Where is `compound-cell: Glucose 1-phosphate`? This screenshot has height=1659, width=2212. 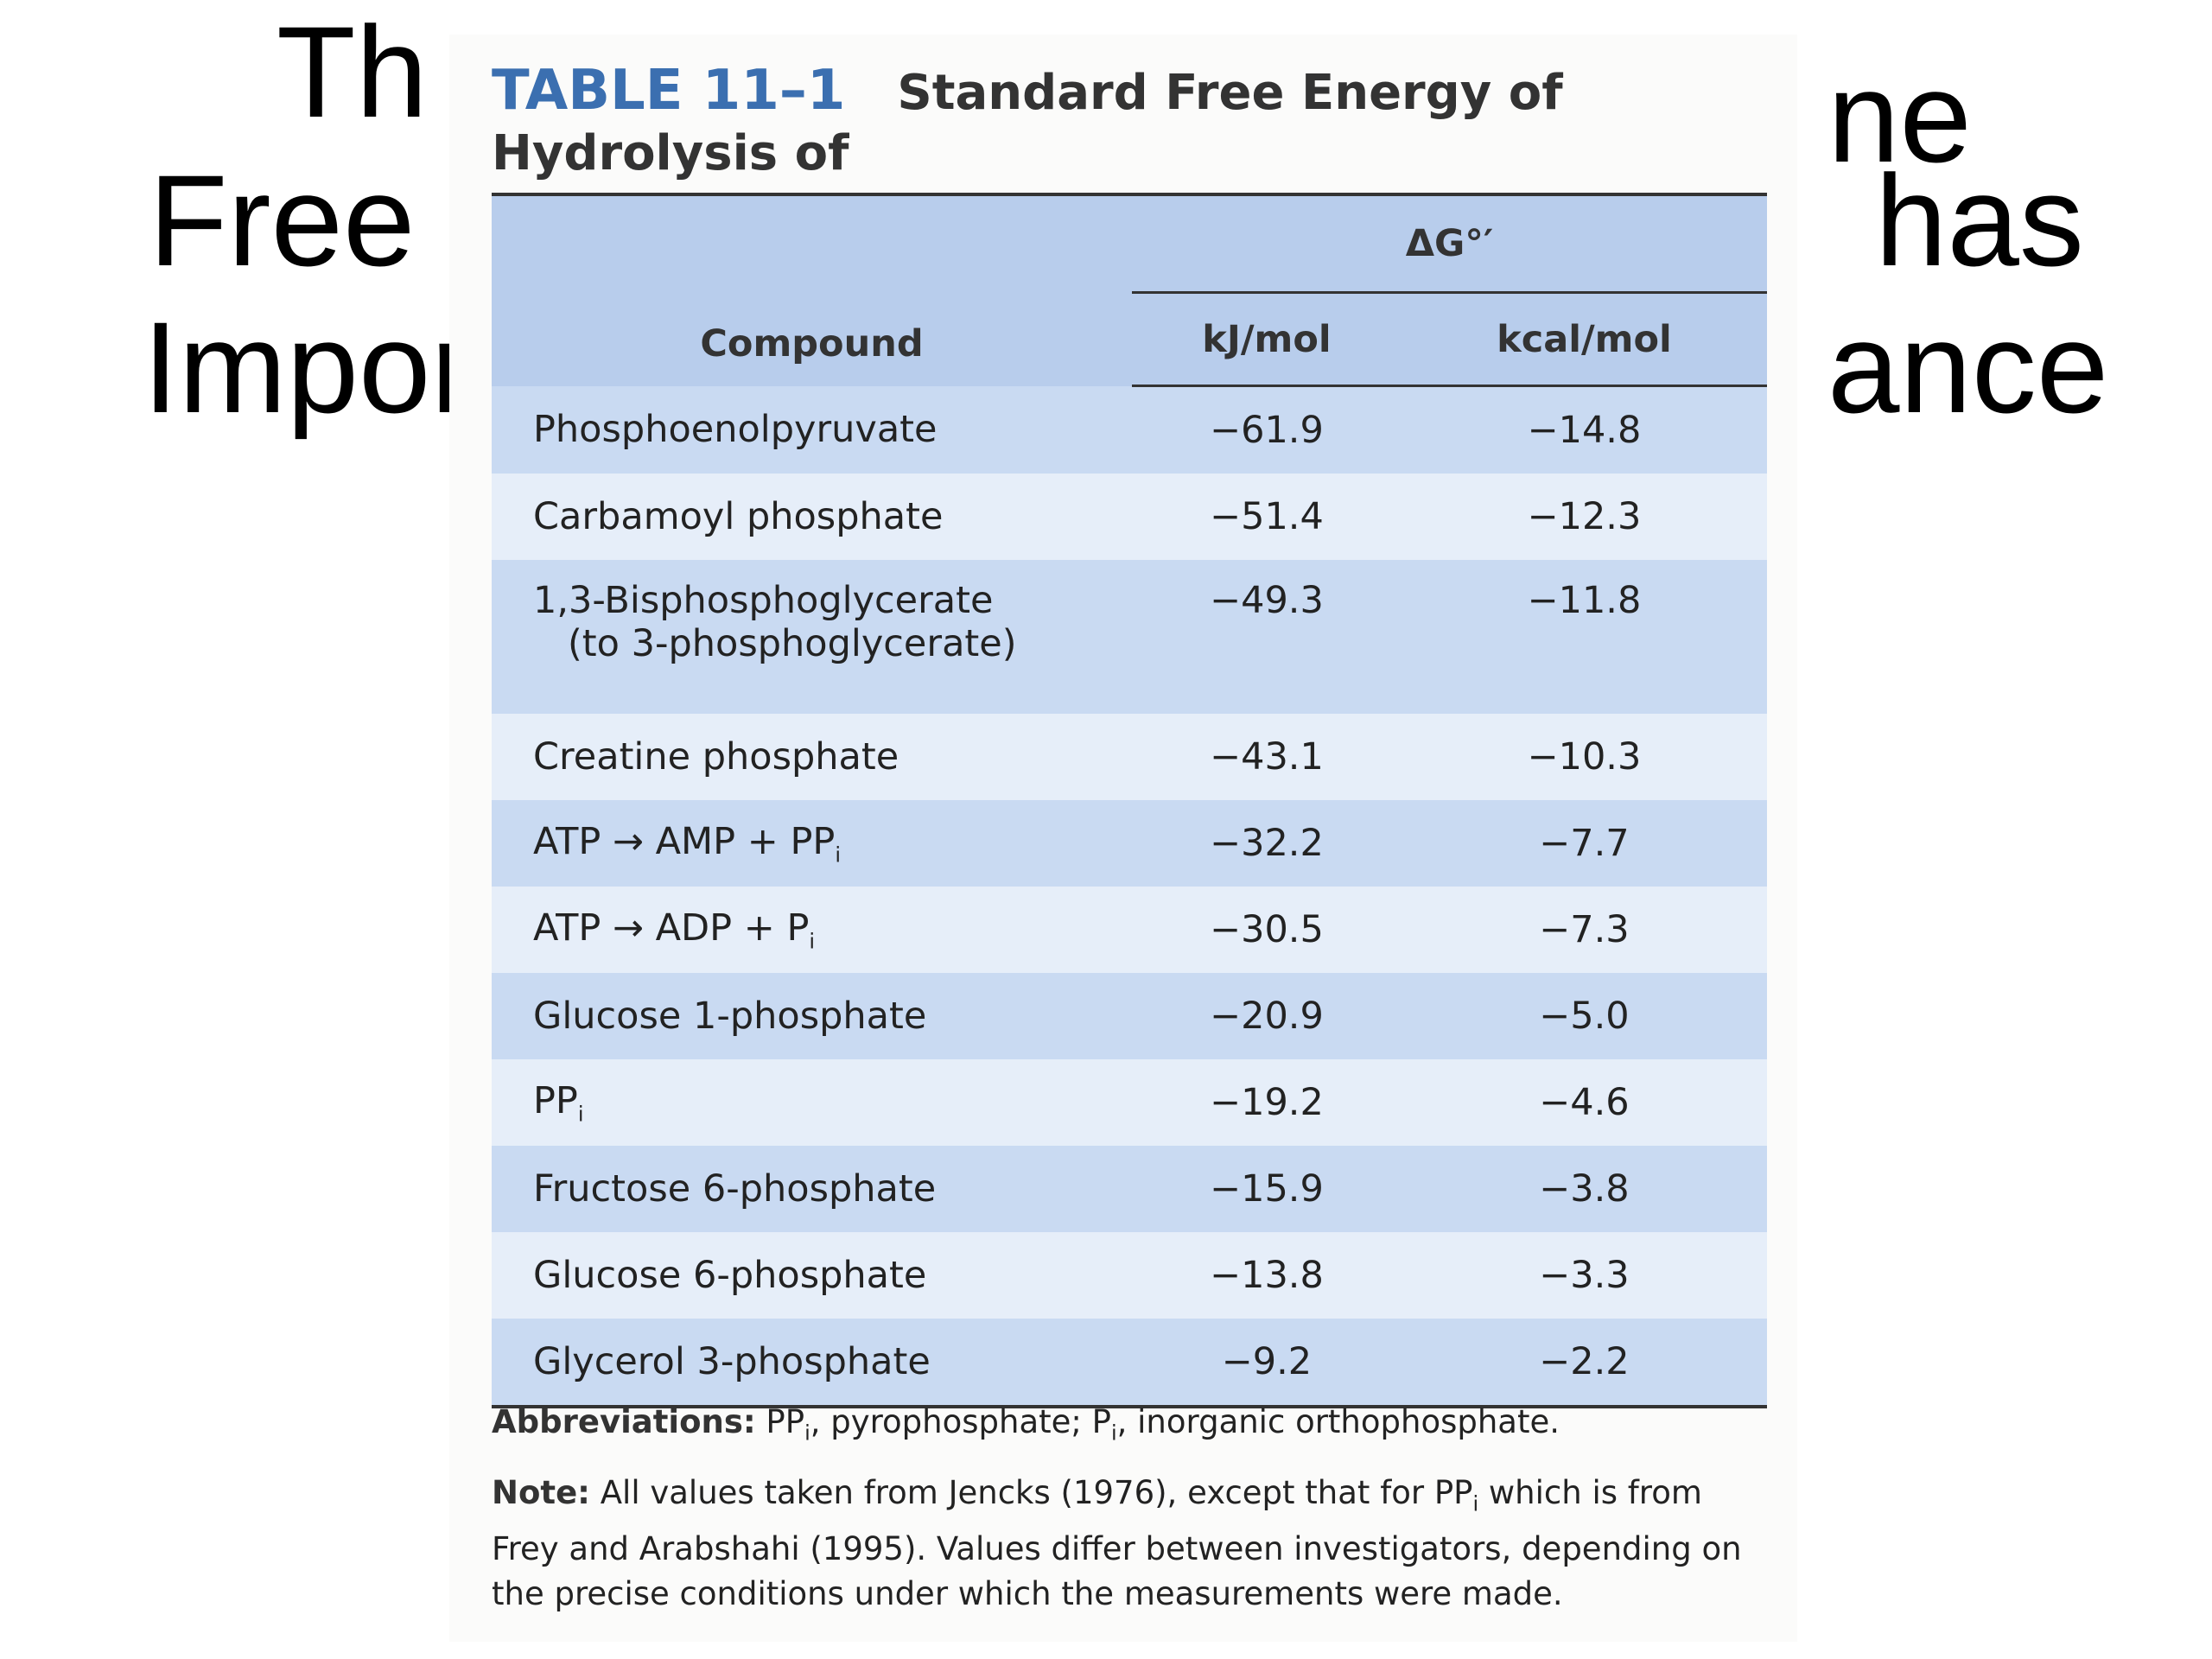 compound-cell: Glucose 1-phosphate is located at coordinates (812, 1016).